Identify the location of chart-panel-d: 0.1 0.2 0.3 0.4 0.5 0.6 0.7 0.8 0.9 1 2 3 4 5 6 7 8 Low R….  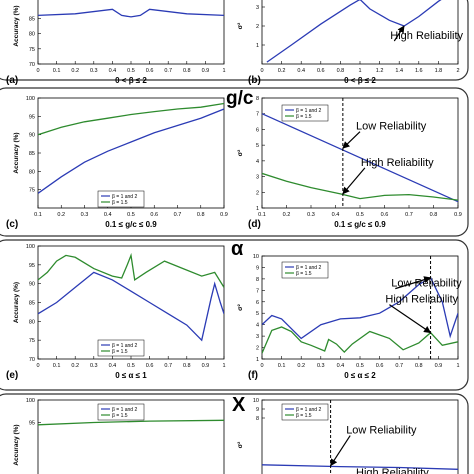
(349, 163).